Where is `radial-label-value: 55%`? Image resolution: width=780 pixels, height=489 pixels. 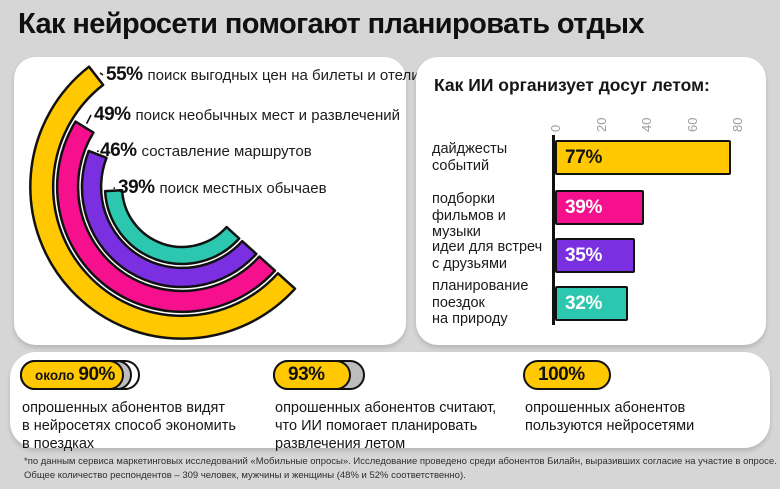 radial-label-value: 55% is located at coordinates (124, 74).